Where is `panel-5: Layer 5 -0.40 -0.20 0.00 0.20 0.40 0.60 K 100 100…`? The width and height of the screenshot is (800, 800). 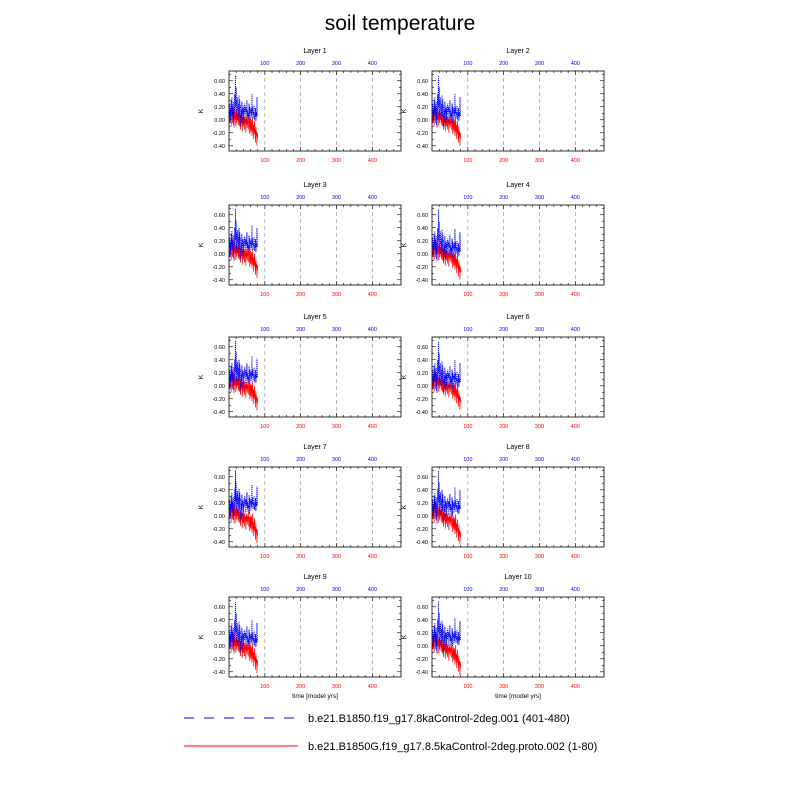 panel-5: Layer 5 -0.40 -0.20 0.00 0.20 0.40 0.60 K 100 100… is located at coordinates (300, 372).